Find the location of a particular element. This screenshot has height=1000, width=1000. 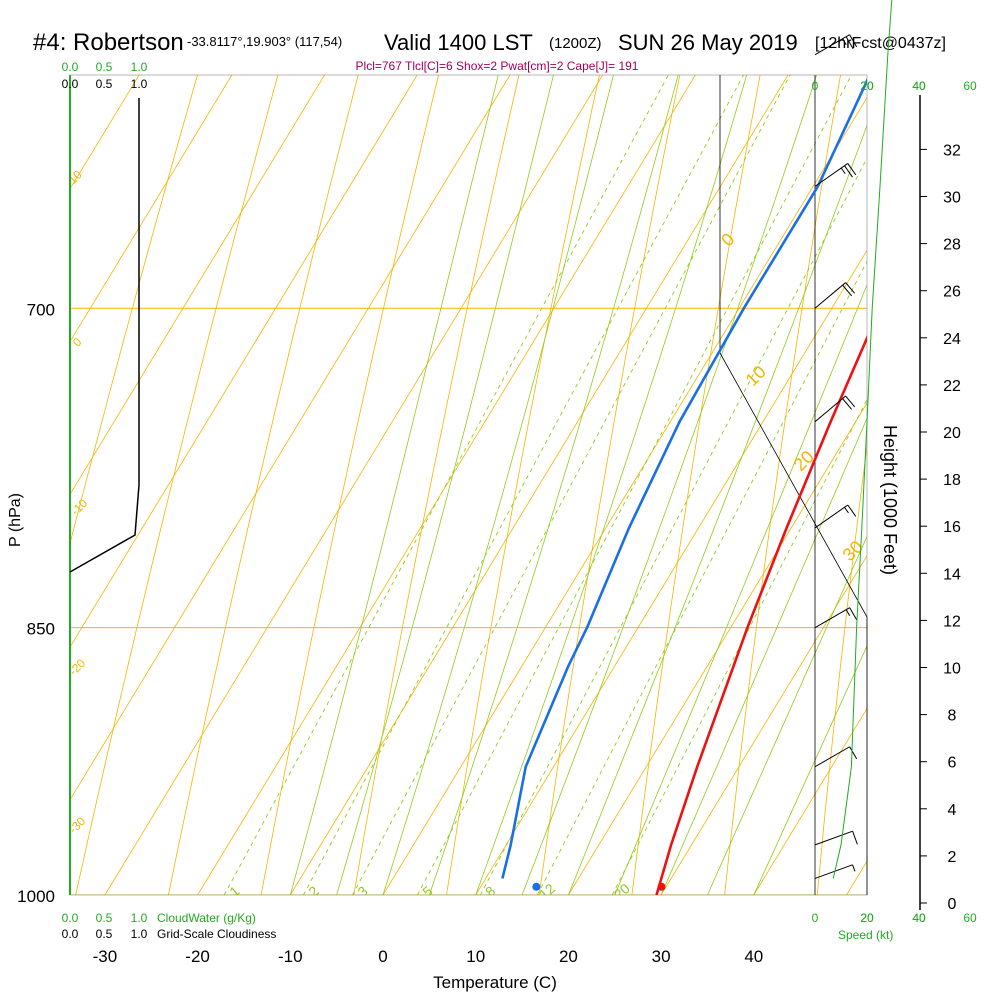

speed-tick-label-top: 40 is located at coordinates (919, 86).